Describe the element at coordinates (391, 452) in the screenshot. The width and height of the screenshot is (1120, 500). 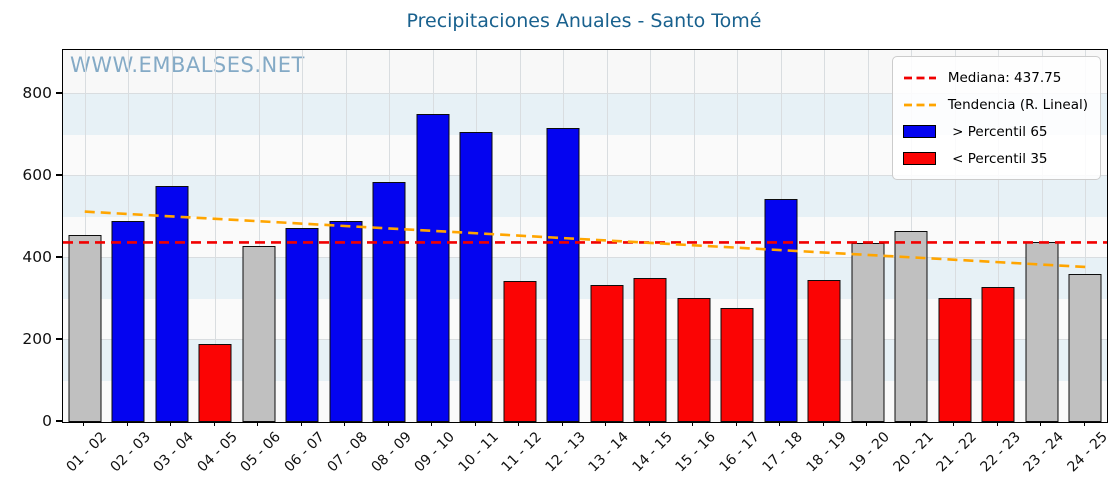
I see `x-tick-label-text: 08 - 09` at that location.